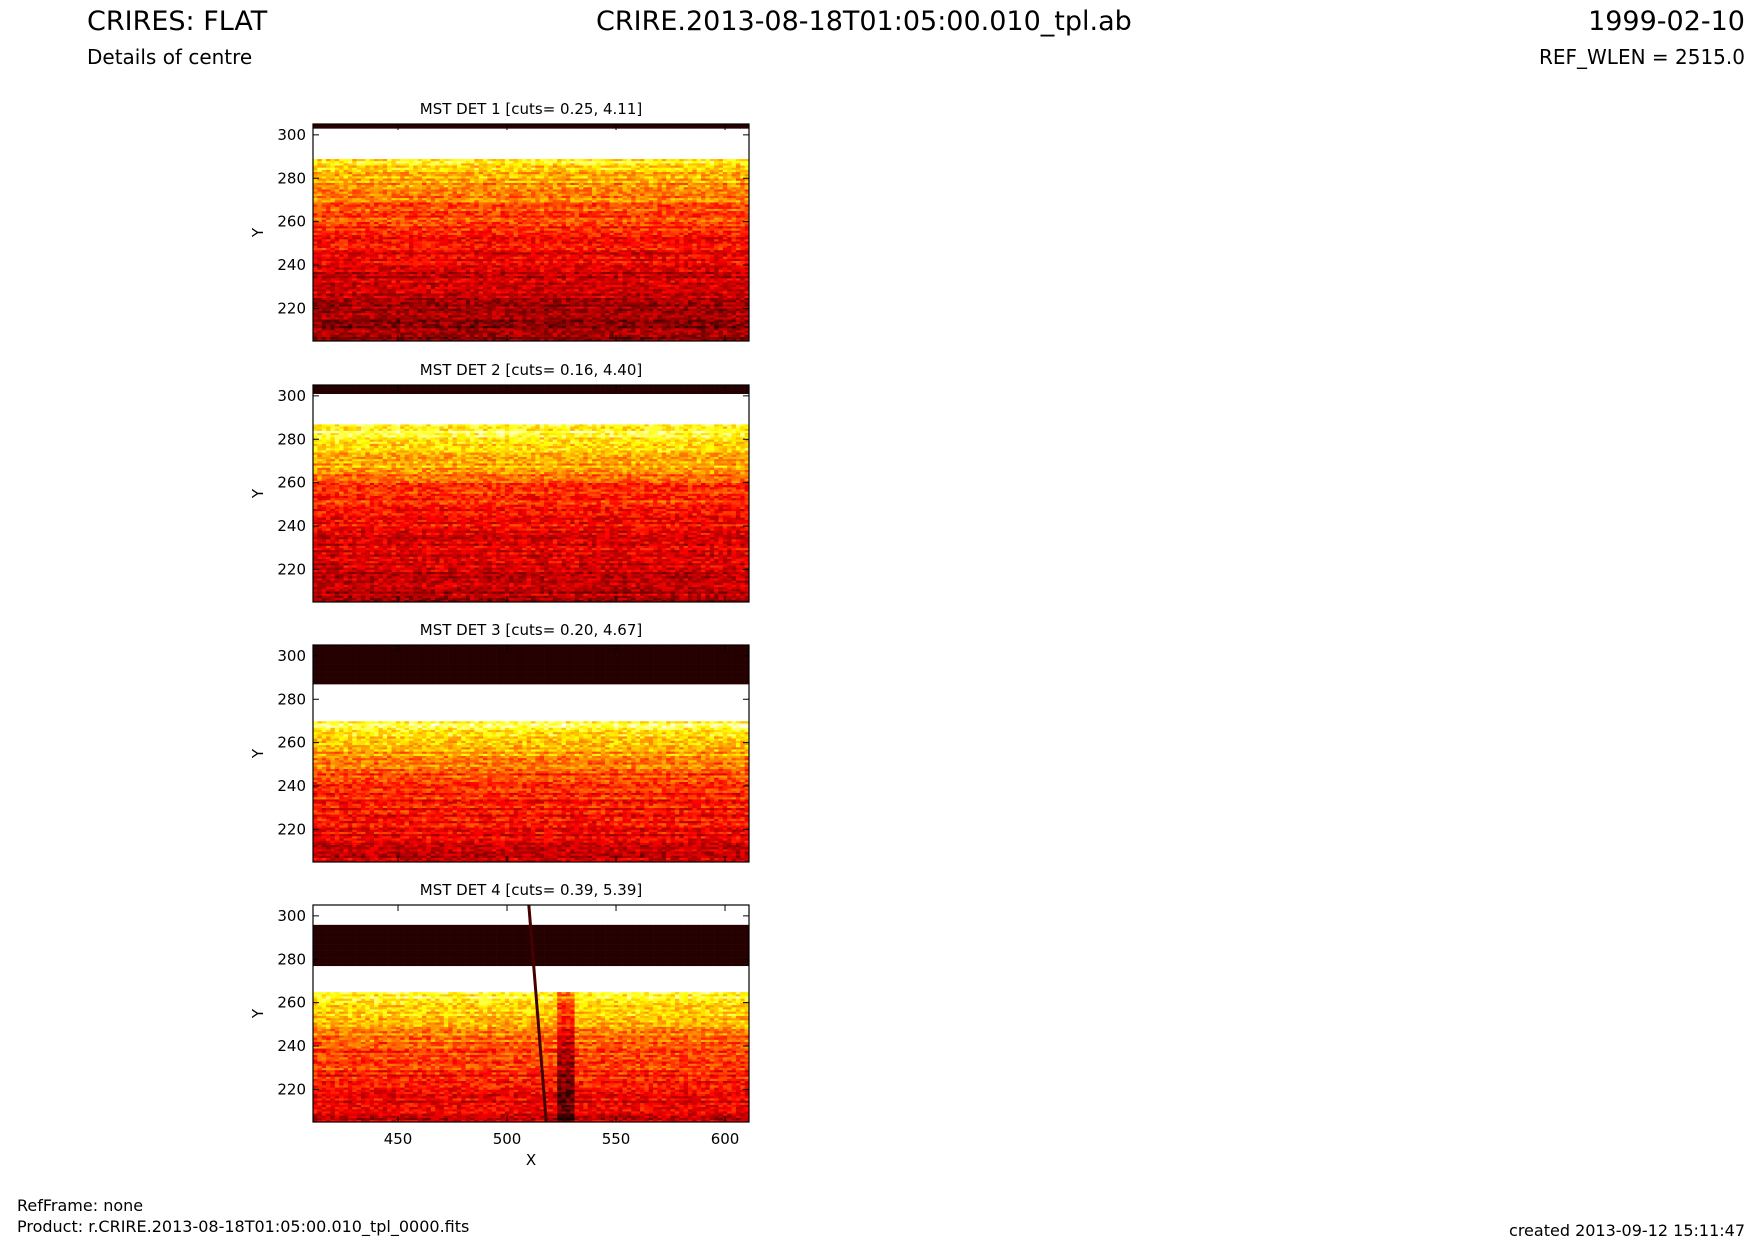 The image size is (1755, 1245). What do you see at coordinates (531, 370) in the screenshot?
I see `panel-title: MST DET 2 [cuts= 0.16, 4.40]` at bounding box center [531, 370].